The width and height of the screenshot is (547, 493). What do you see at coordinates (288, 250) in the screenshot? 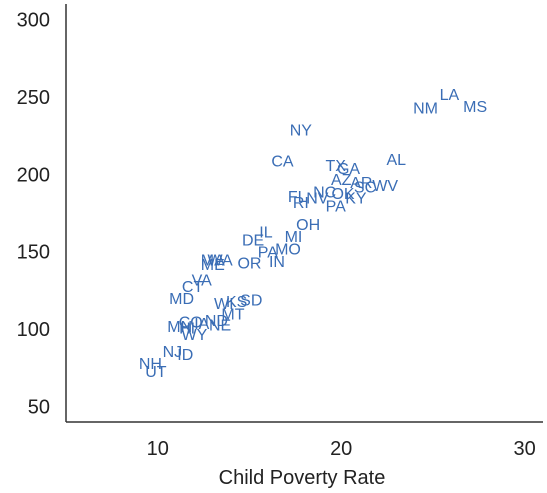
I see `point-label-mo: MO` at bounding box center [288, 250].